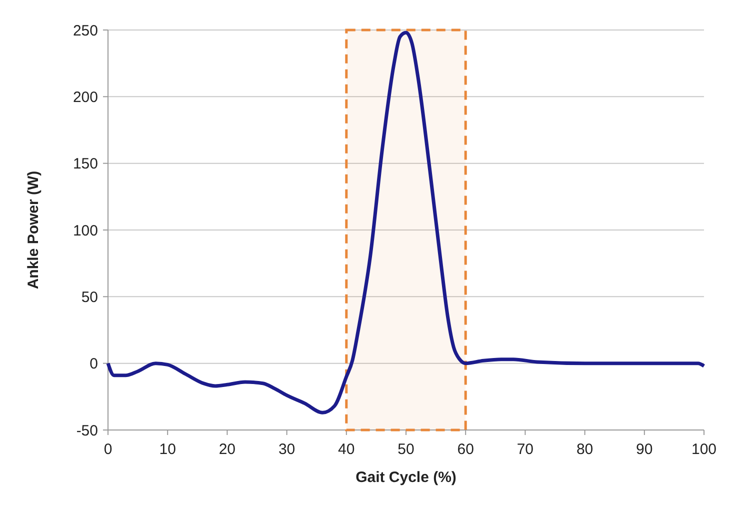 The height and width of the screenshot is (508, 734). Describe the element at coordinates (89, 297) in the screenshot. I see `y-tick-label: 50` at that location.